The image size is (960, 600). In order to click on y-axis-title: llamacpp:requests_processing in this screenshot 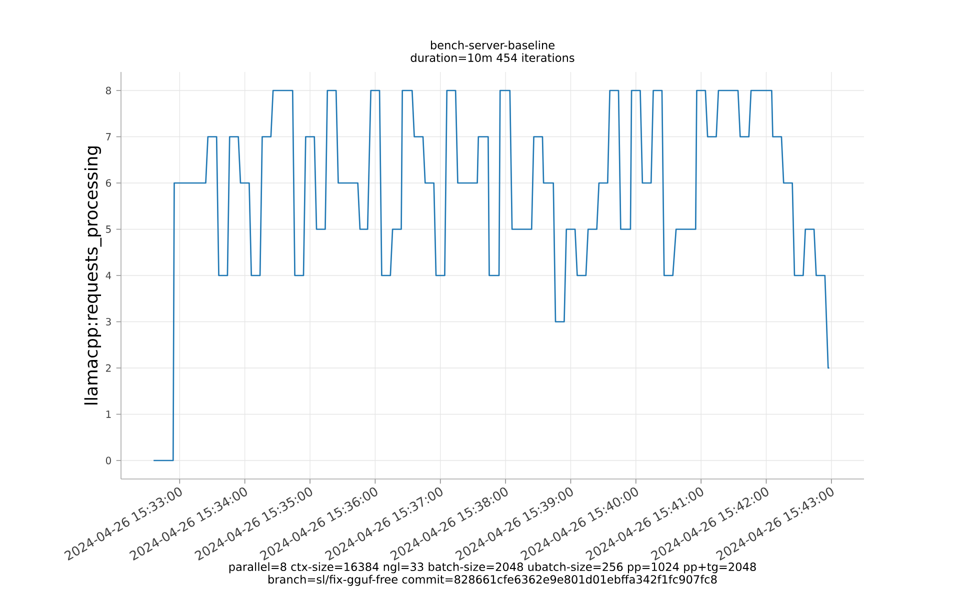, I will do `click(93, 275)`.